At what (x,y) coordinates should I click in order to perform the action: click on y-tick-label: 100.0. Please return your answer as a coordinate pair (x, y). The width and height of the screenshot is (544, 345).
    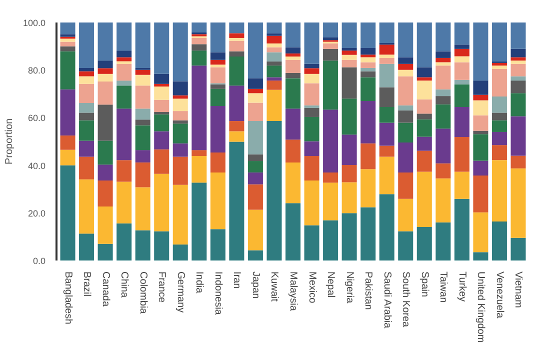
    Looking at the image, I should click on (34, 23).